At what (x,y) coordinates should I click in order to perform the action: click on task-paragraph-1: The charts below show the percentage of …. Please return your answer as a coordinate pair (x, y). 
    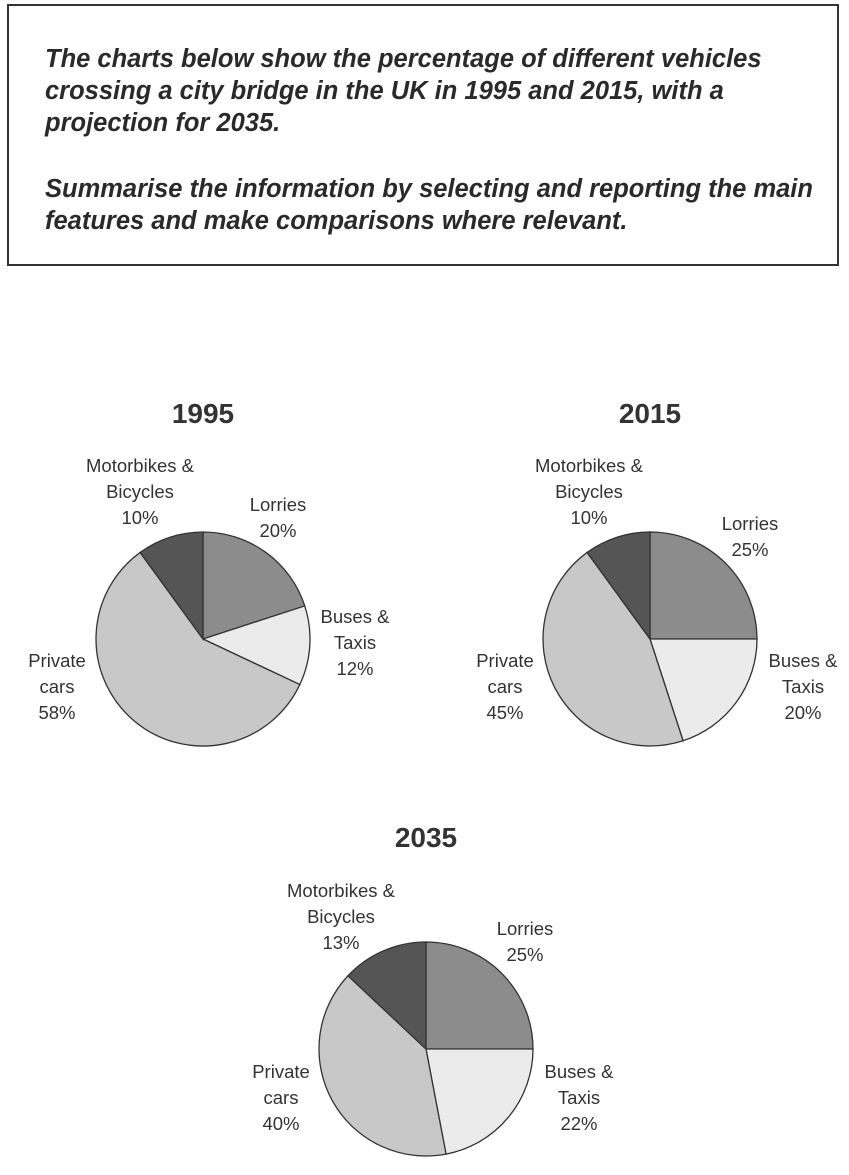
    Looking at the image, I should click on (403, 91).